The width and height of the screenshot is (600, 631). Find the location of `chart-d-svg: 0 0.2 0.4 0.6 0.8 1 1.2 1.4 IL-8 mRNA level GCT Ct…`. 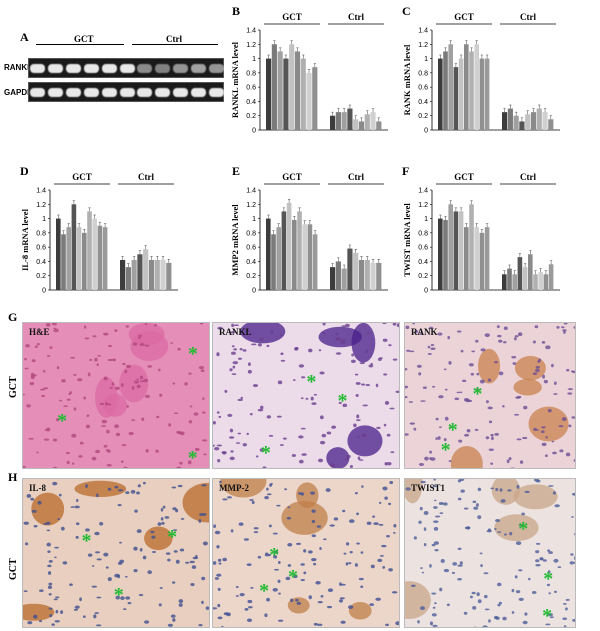

chart-d-svg: 0 0.2 0.4 0.6 0.8 1 1.2 1.4 IL-8 mRNA level GCT Ct… is located at coordinates (99, 233).